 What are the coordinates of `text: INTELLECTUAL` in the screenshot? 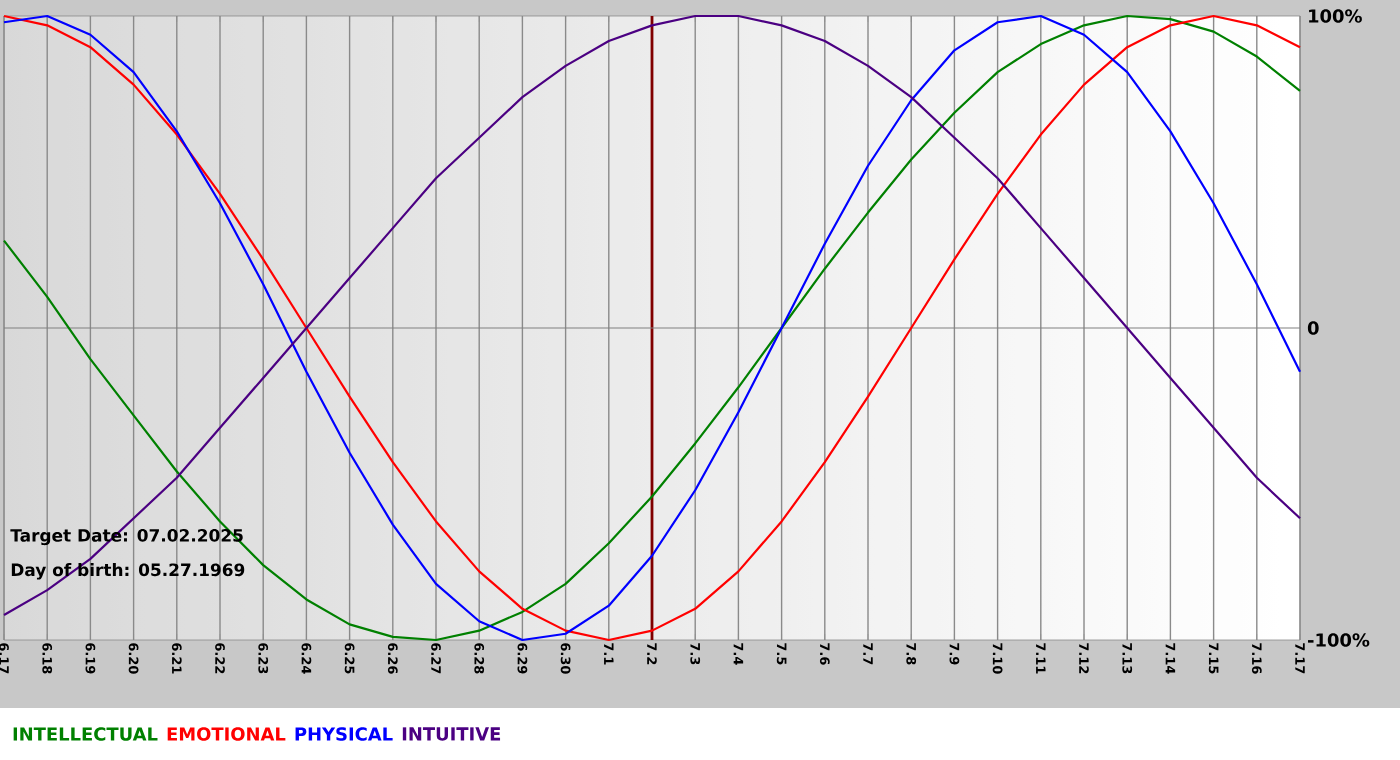 It's located at (85, 734).